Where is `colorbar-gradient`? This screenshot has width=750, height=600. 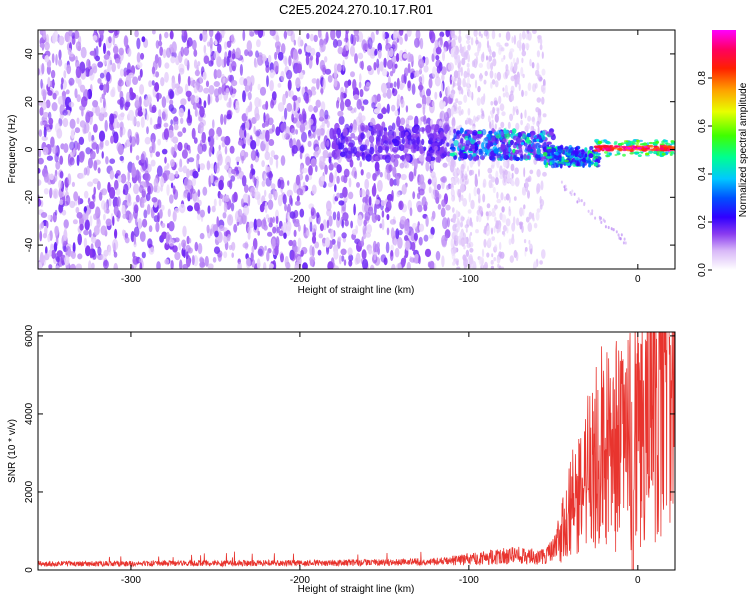 colorbar-gradient is located at coordinates (724, 150).